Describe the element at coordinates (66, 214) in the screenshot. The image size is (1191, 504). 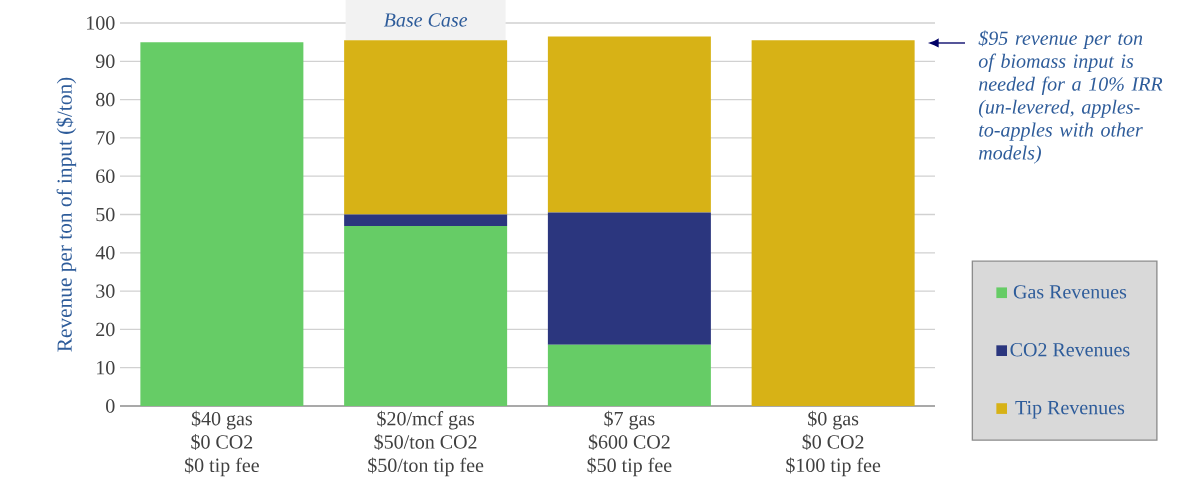
I see `y-axis-title: Revenue per ton of input ($/ton)` at that location.